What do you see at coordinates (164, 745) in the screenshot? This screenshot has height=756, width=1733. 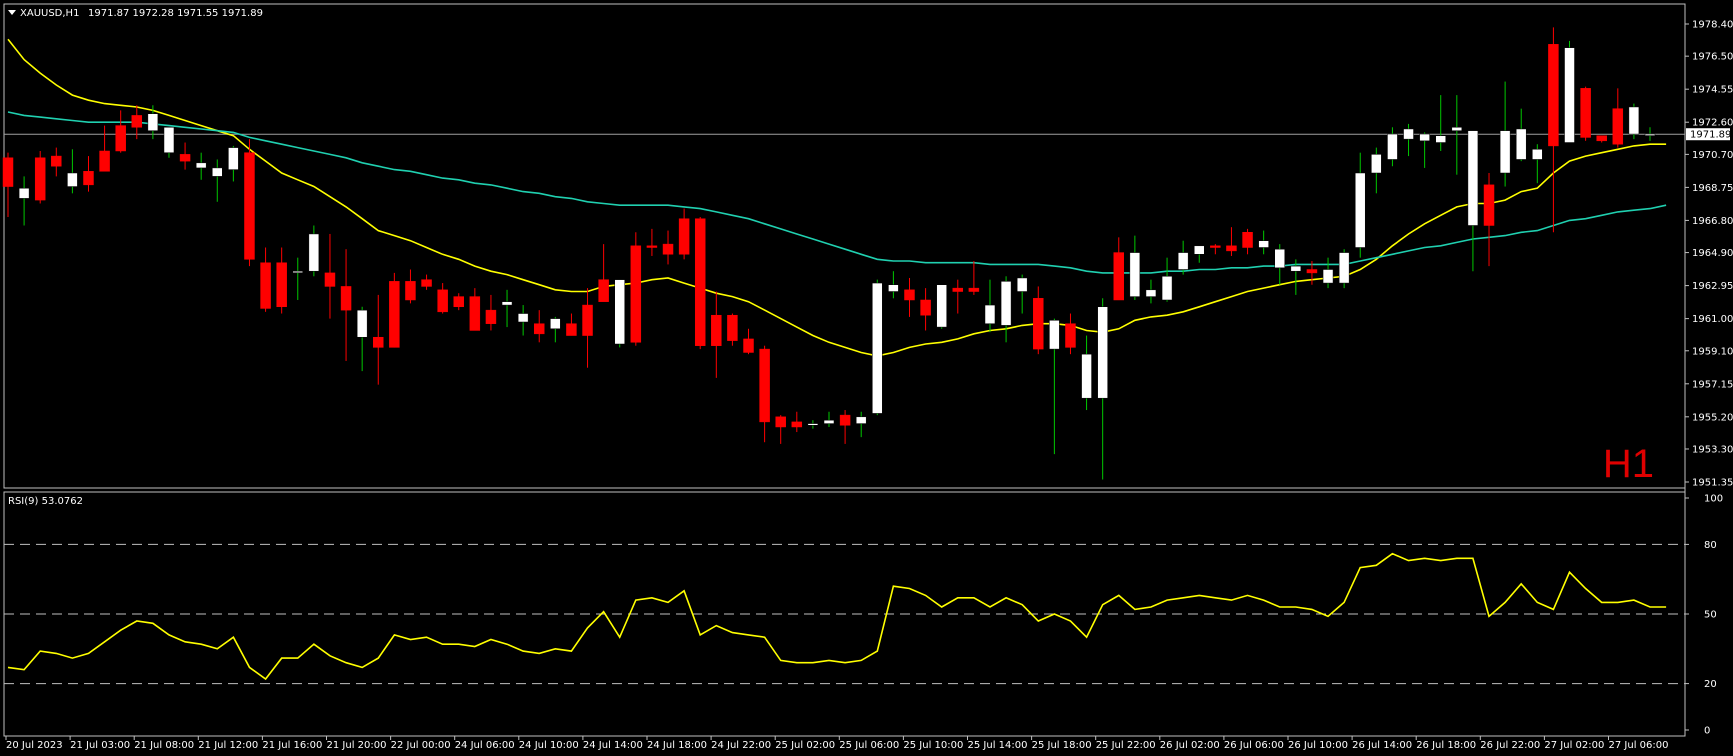 I see `time-tick-label: 21 Jul 08:00` at bounding box center [164, 745].